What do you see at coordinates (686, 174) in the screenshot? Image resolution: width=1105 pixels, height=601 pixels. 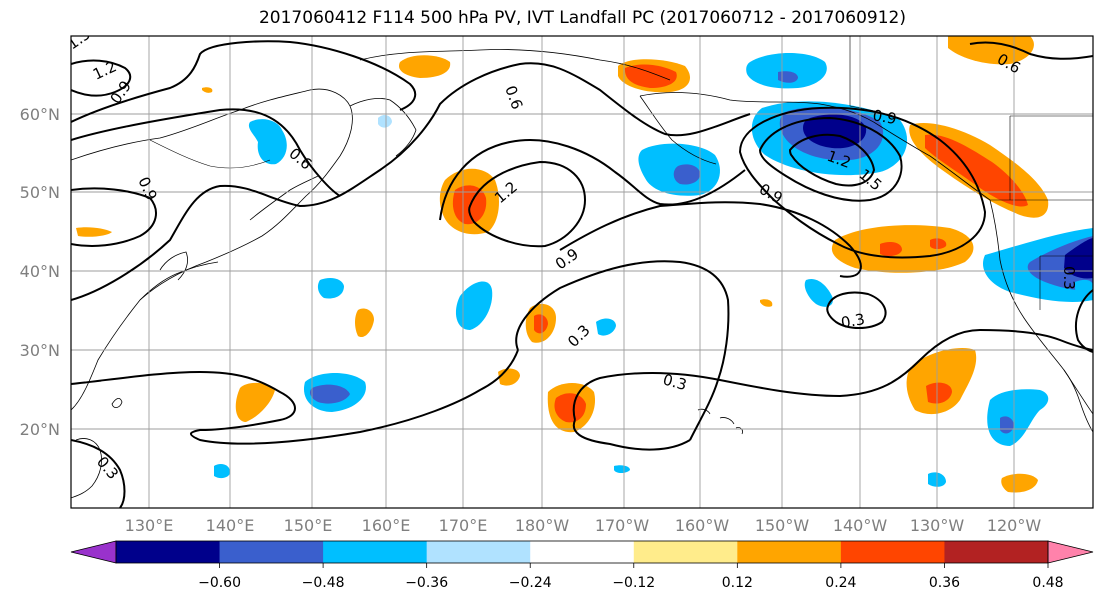 I see `shade-negative-bering-core` at bounding box center [686, 174].